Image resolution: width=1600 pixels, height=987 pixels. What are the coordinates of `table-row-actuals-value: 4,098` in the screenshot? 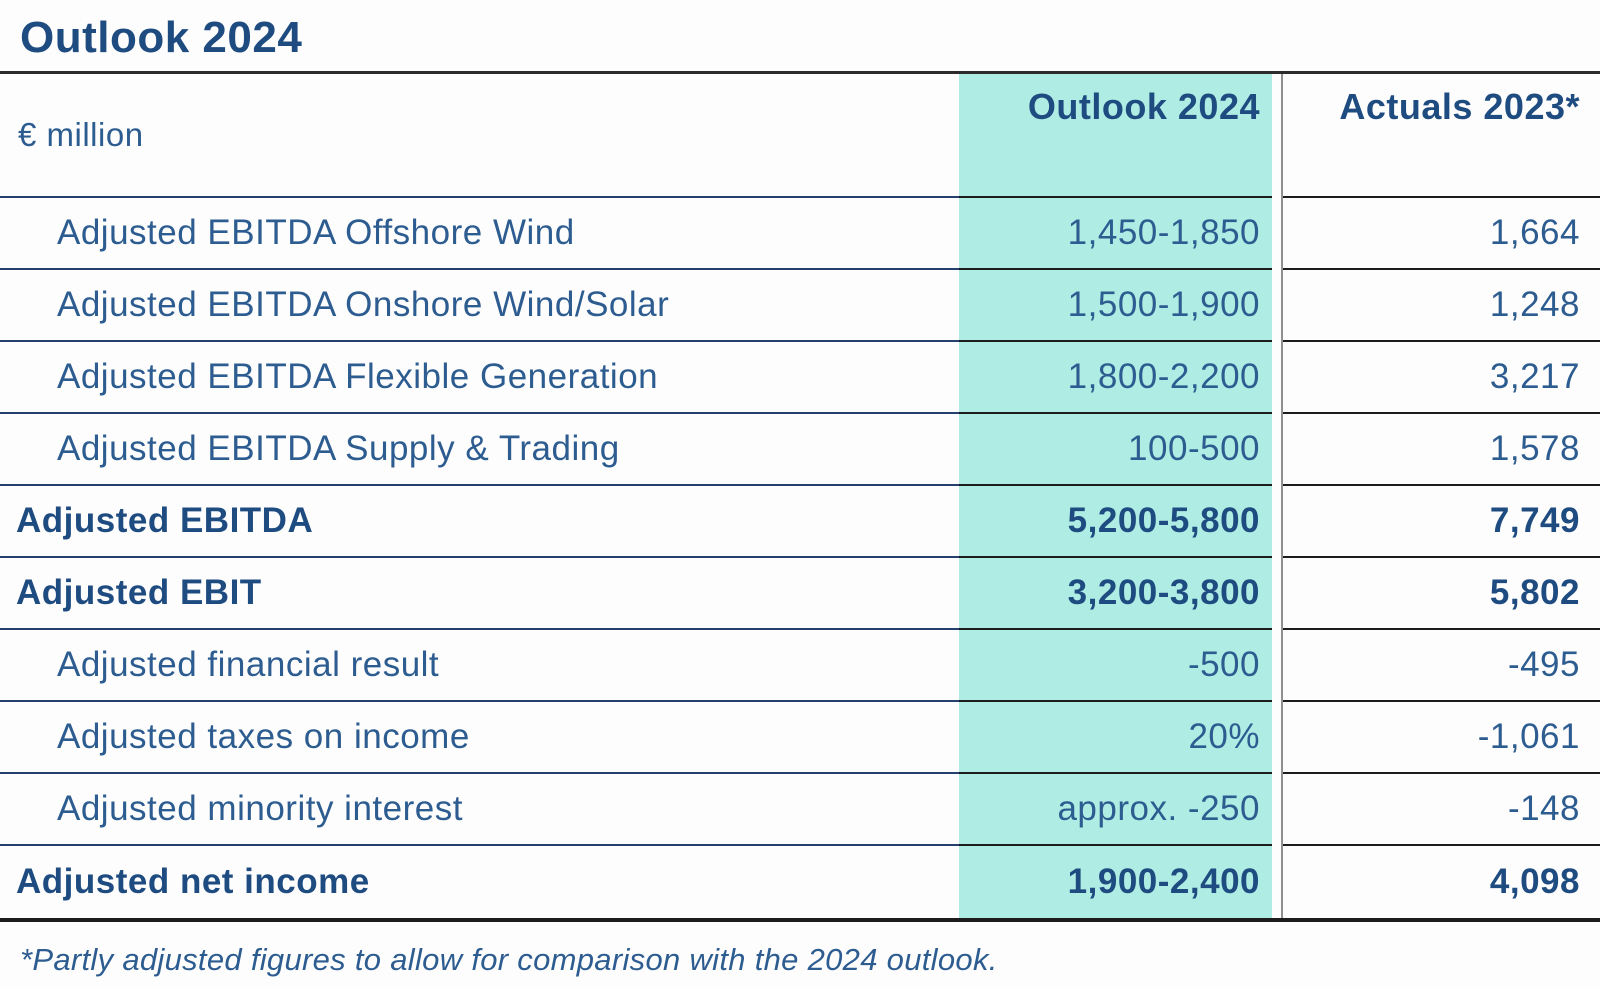 It's located at (1441, 882).